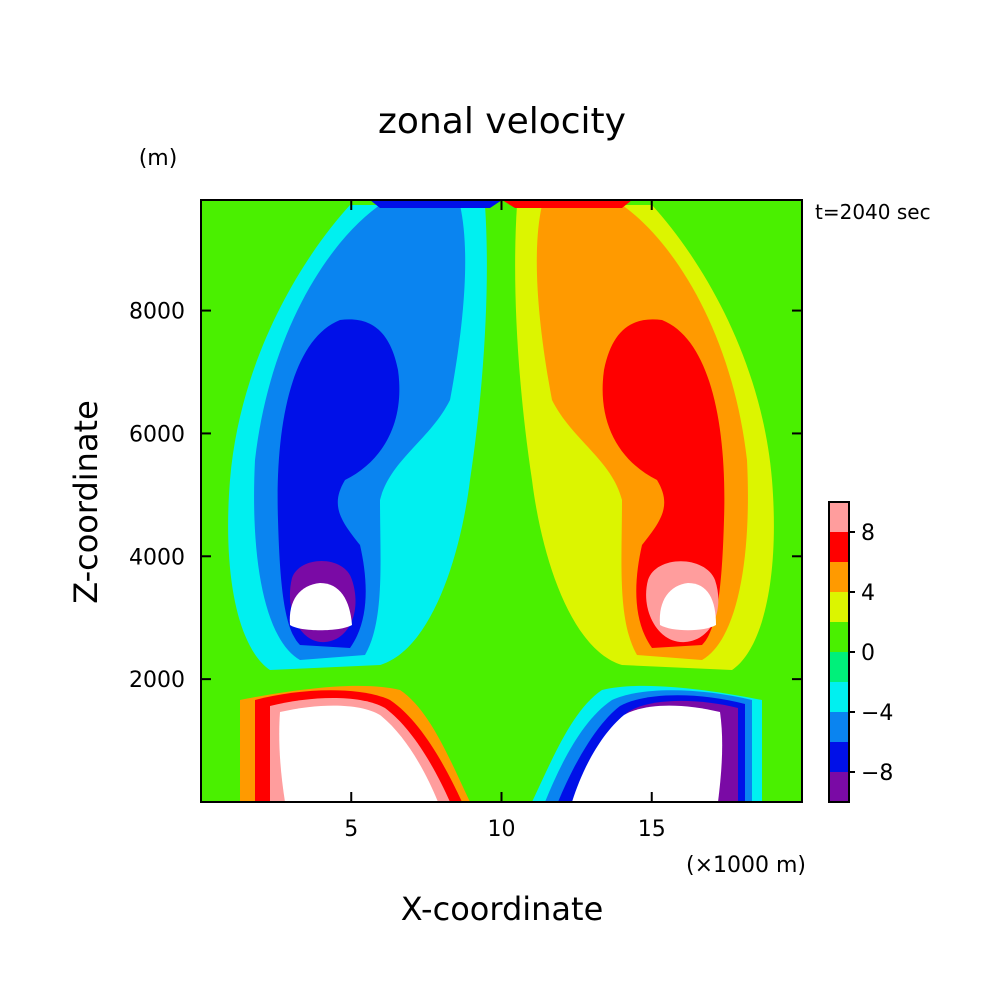 This screenshot has width=1004, height=1004. I want to click on y-tick-label: 8000, so click(157, 312).